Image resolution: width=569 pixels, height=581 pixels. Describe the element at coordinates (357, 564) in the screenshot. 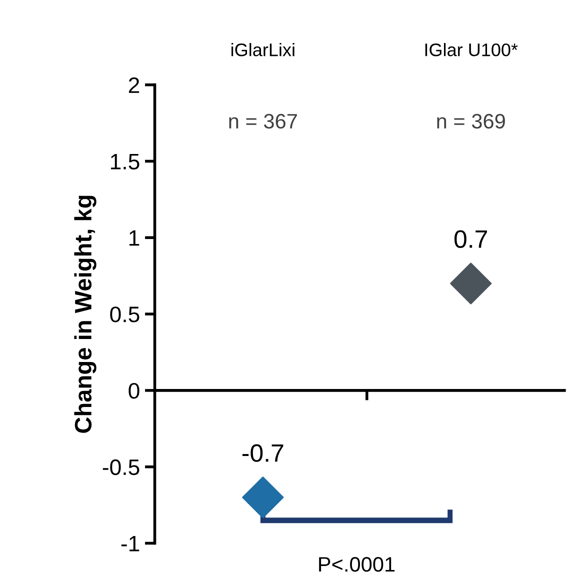

I see `text: P<.0001` at that location.